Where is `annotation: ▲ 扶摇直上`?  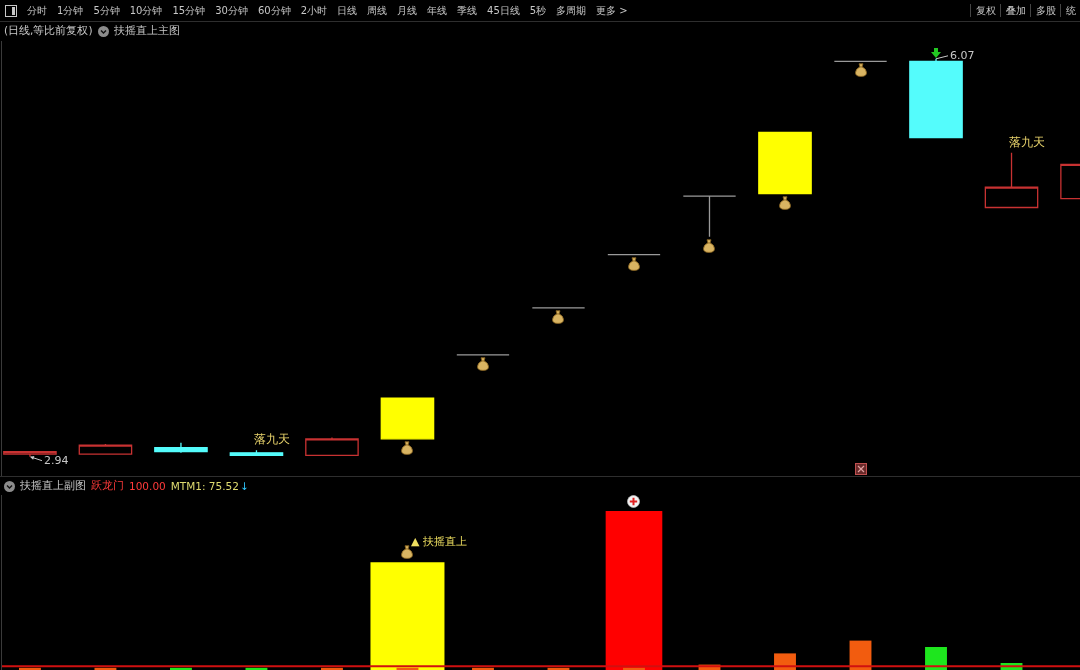 annotation: ▲ 扶摇直上 is located at coordinates (439, 541).